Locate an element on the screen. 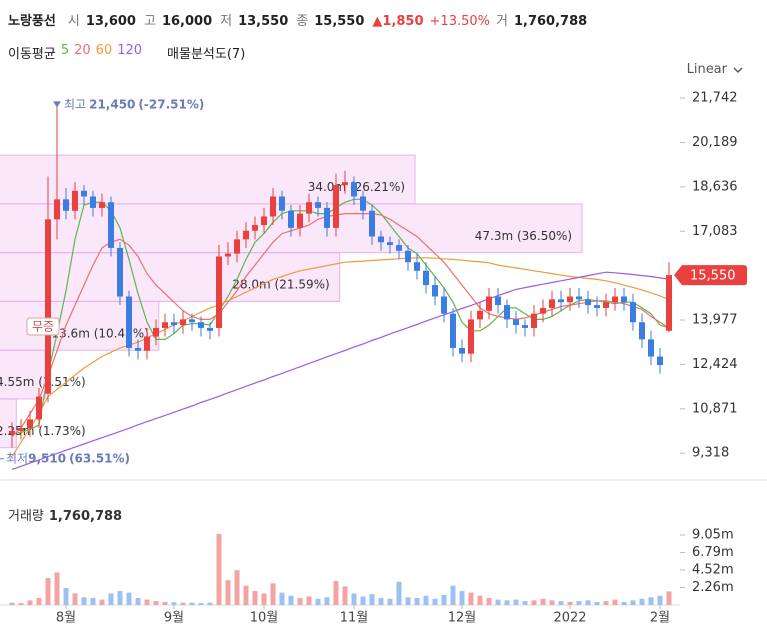  high-marker: 최고 21,450 (-27.51%) is located at coordinates (134, 104).